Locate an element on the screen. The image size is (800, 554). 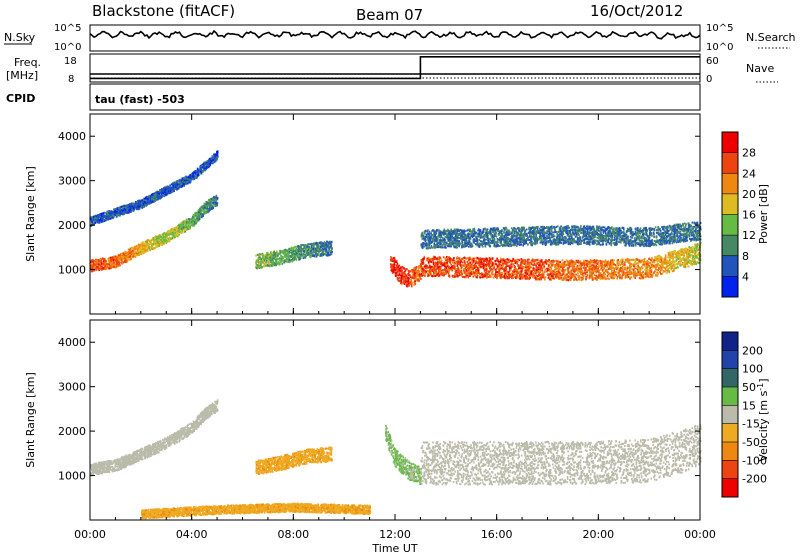
cpid-panel is located at coordinates (395, 97).